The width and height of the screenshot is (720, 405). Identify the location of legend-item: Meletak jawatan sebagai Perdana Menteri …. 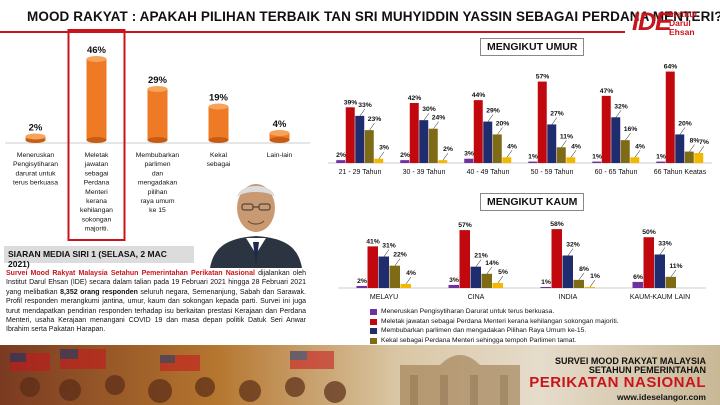
(540, 322).